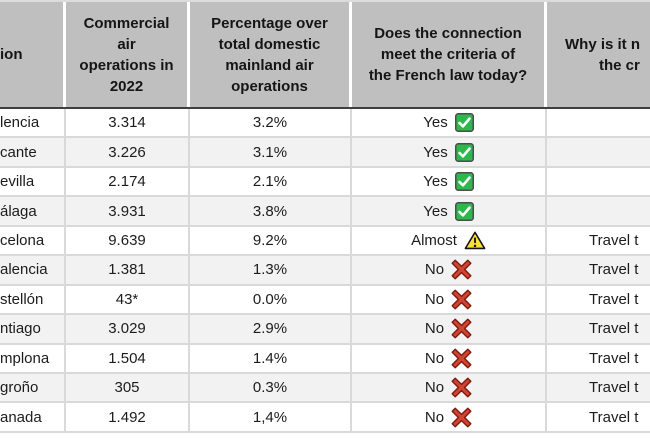 The height and width of the screenshot is (445, 650). Describe the element at coordinates (33, 181) in the screenshot. I see `cell-connection: evilla` at that location.